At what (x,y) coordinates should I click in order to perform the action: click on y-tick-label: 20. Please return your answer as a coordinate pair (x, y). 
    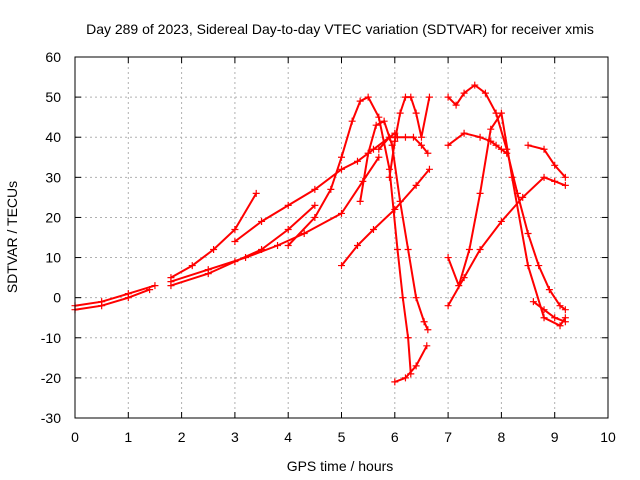
    Looking at the image, I should click on (53, 217).